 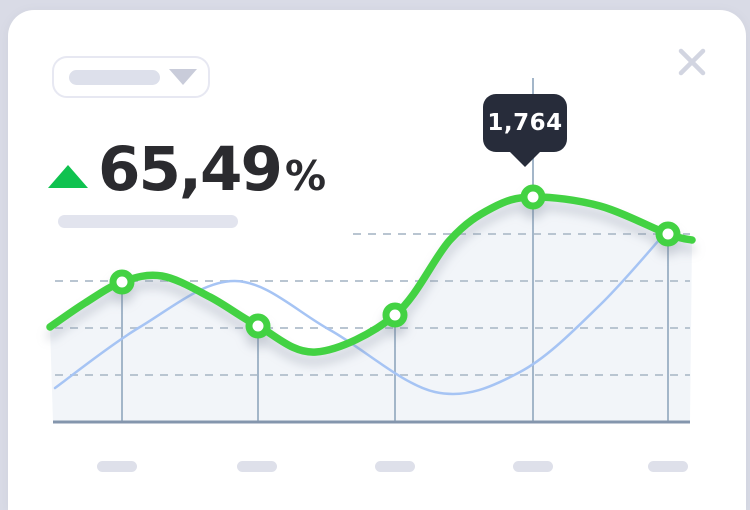 I want to click on stat-unit: %, so click(x=305, y=176).